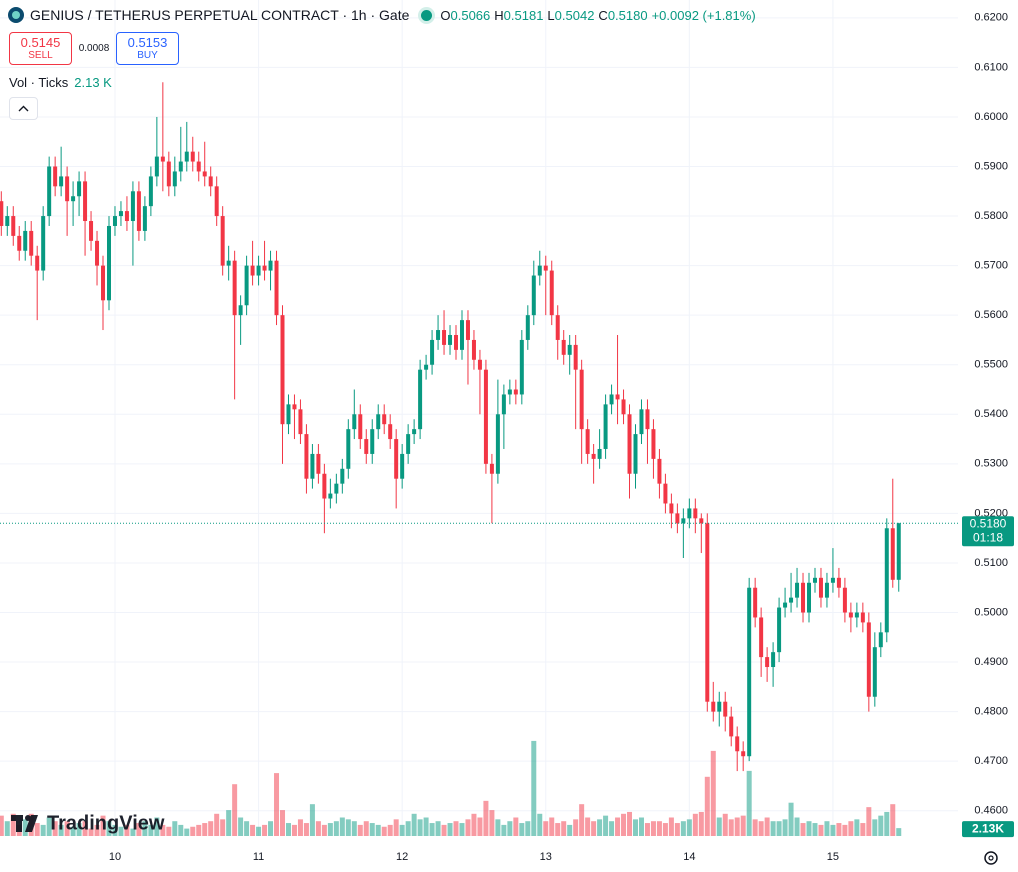 The image size is (1018, 872). What do you see at coordinates (23, 108) in the screenshot?
I see `collapse-button` at bounding box center [23, 108].